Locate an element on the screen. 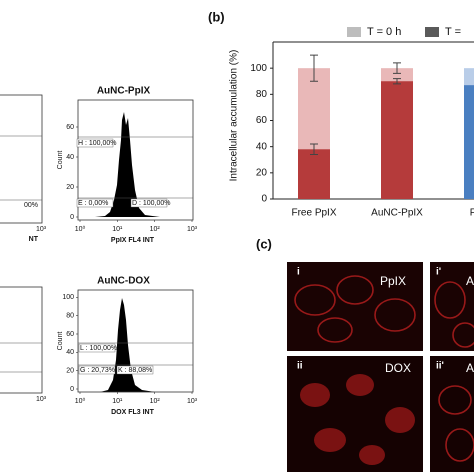  x-tick-label: Free is located at coordinates (472, 213).